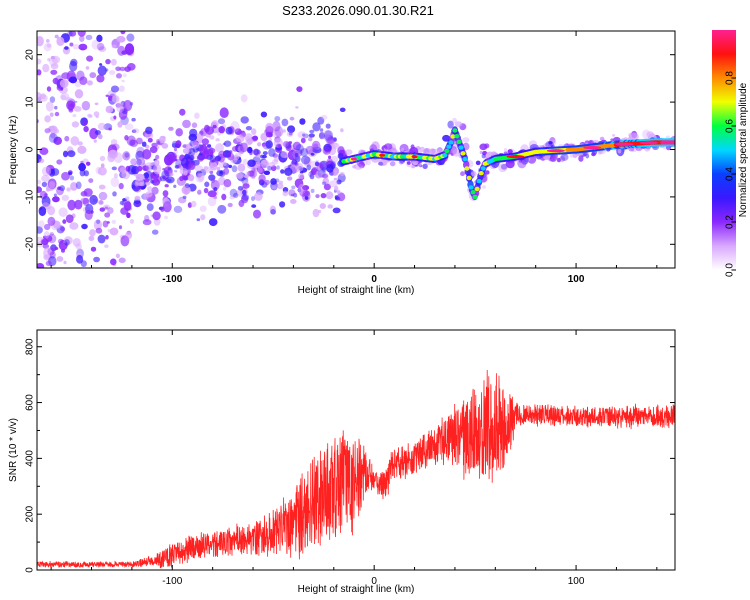  Describe the element at coordinates (30, 458) in the screenshot. I see `snr-y-tick-label: 400` at that location.